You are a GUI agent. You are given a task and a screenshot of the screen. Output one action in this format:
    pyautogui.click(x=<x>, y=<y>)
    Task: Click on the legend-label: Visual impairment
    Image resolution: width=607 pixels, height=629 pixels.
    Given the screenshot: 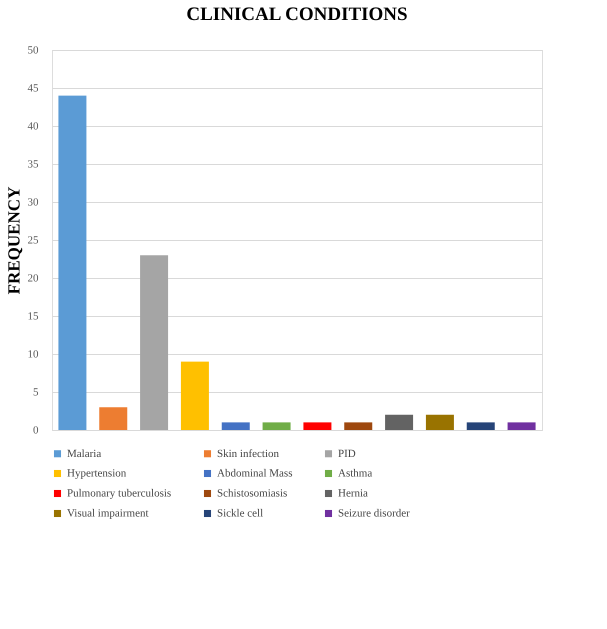 What is the action you would take?
    pyautogui.click(x=108, y=514)
    